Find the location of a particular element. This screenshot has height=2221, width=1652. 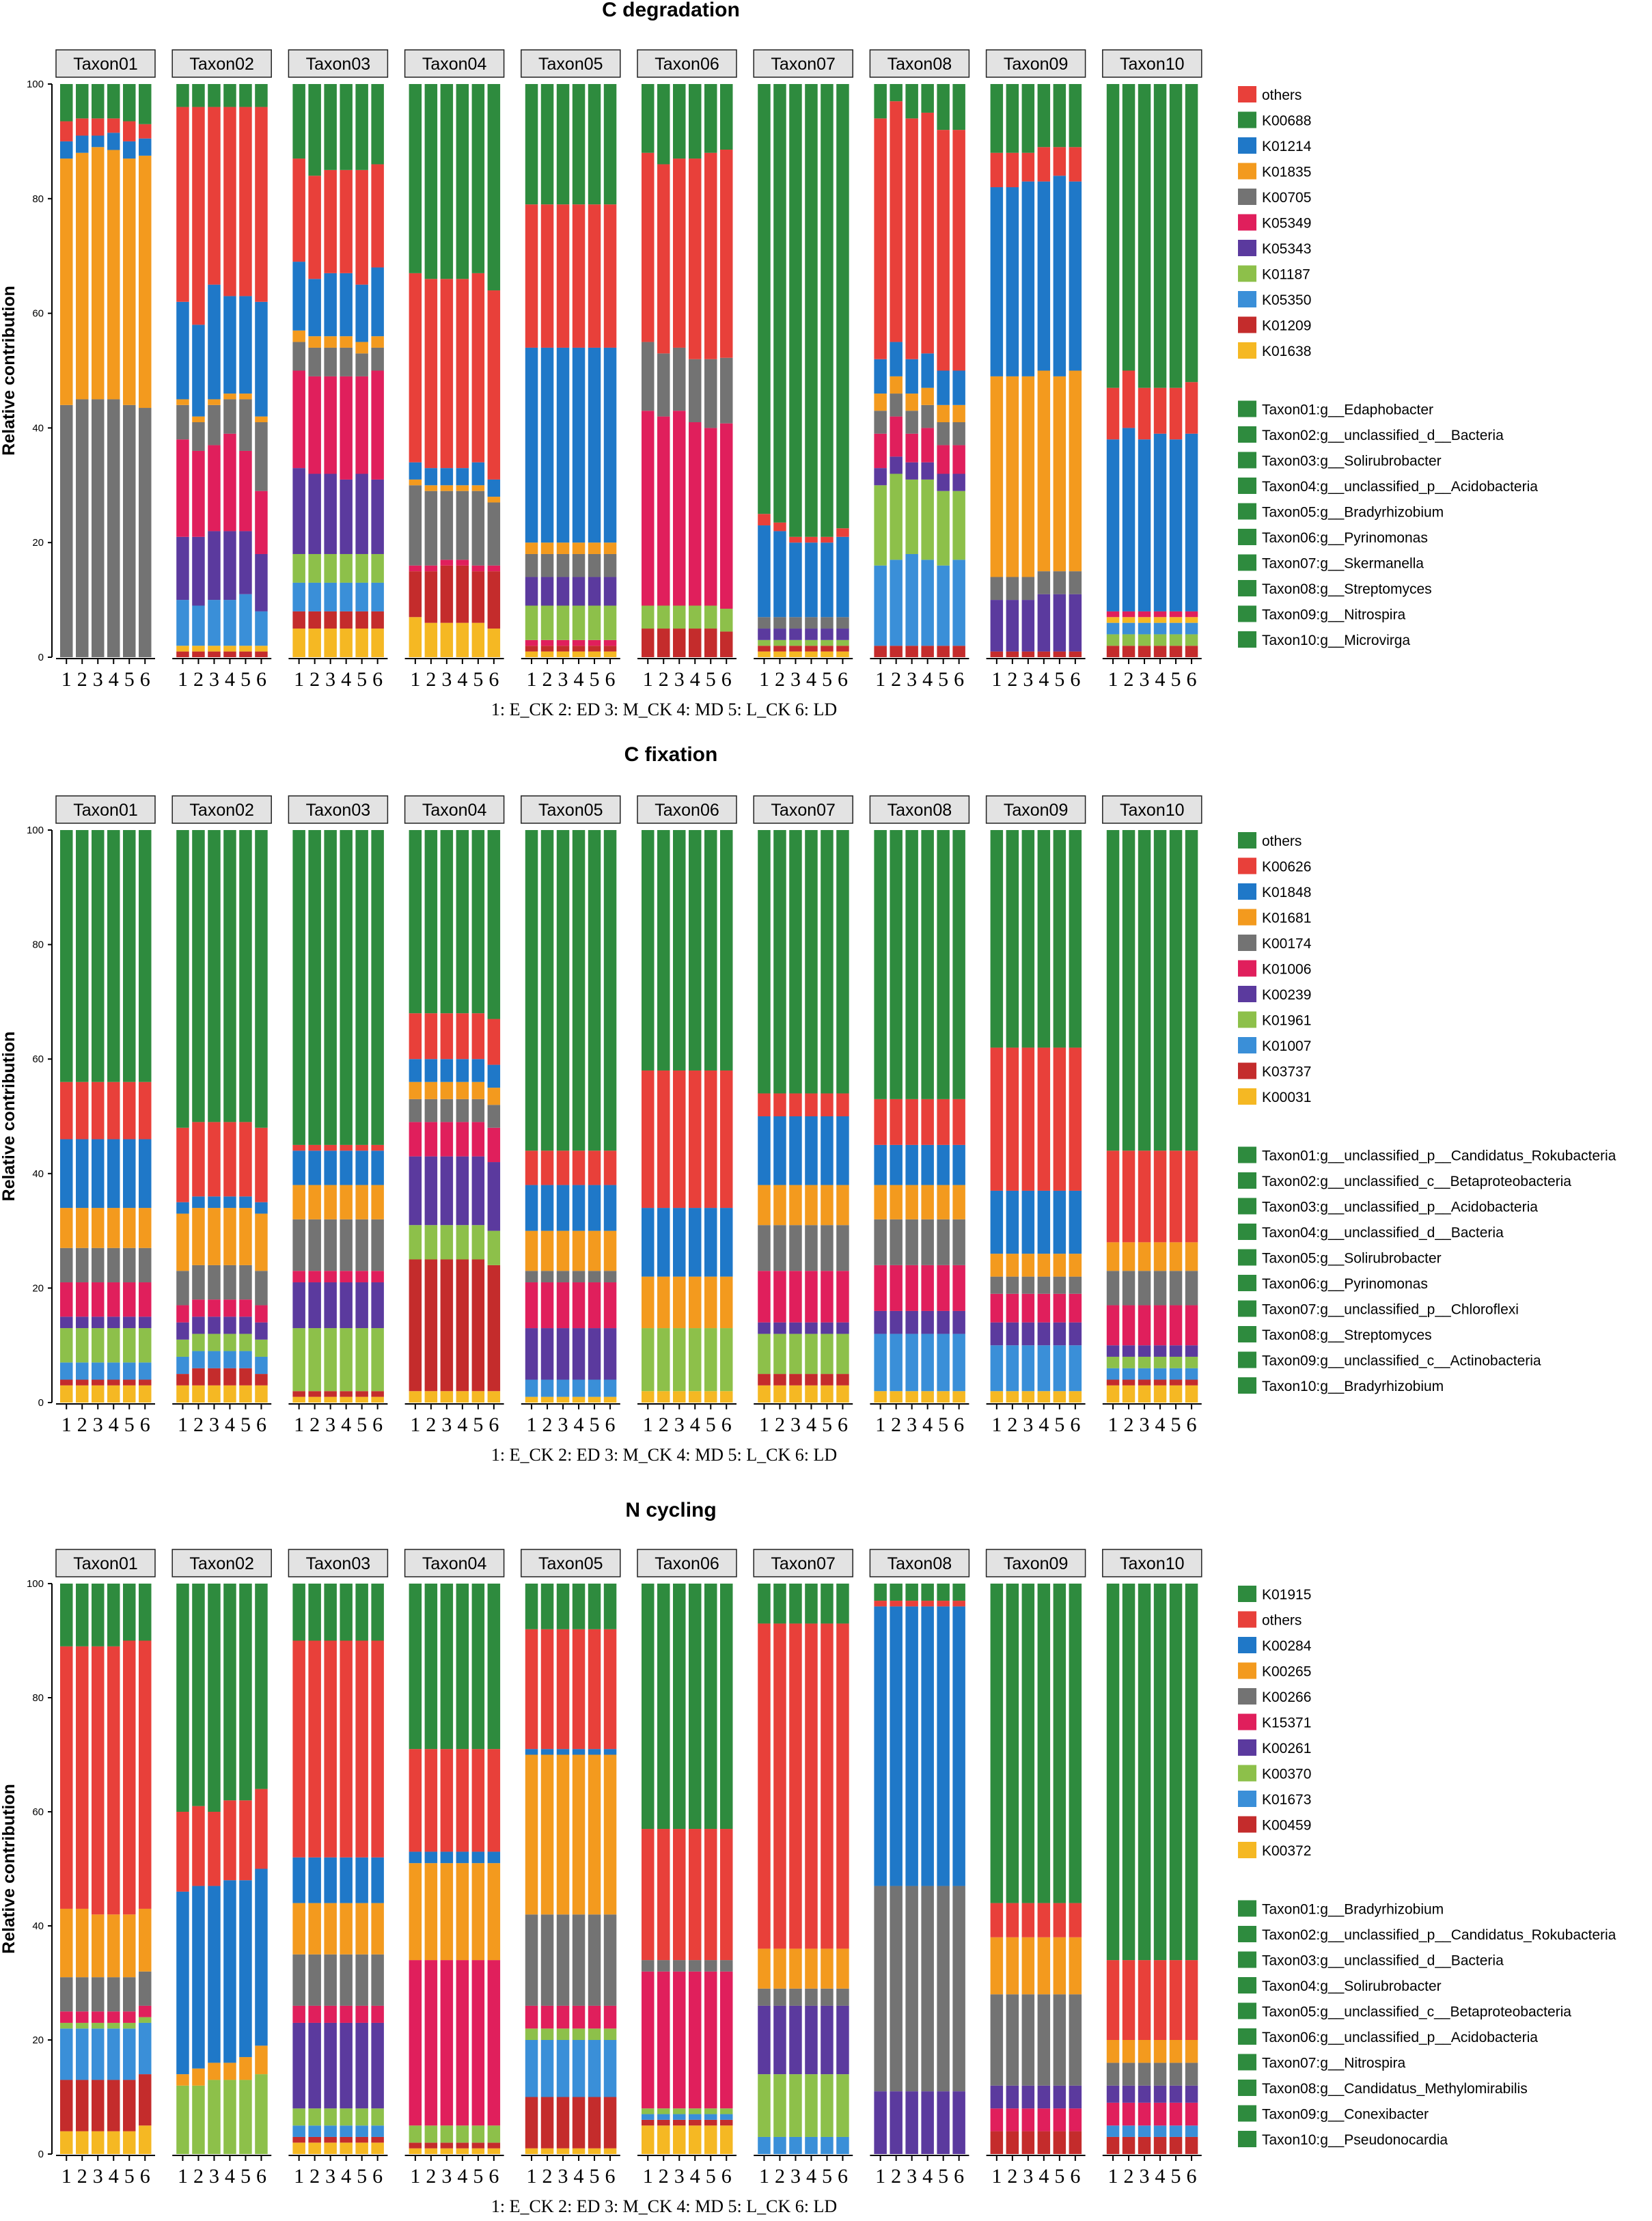

legend-taxon-label: Taxon09:g__Conexibacter is located at coordinates (1346, 2115).